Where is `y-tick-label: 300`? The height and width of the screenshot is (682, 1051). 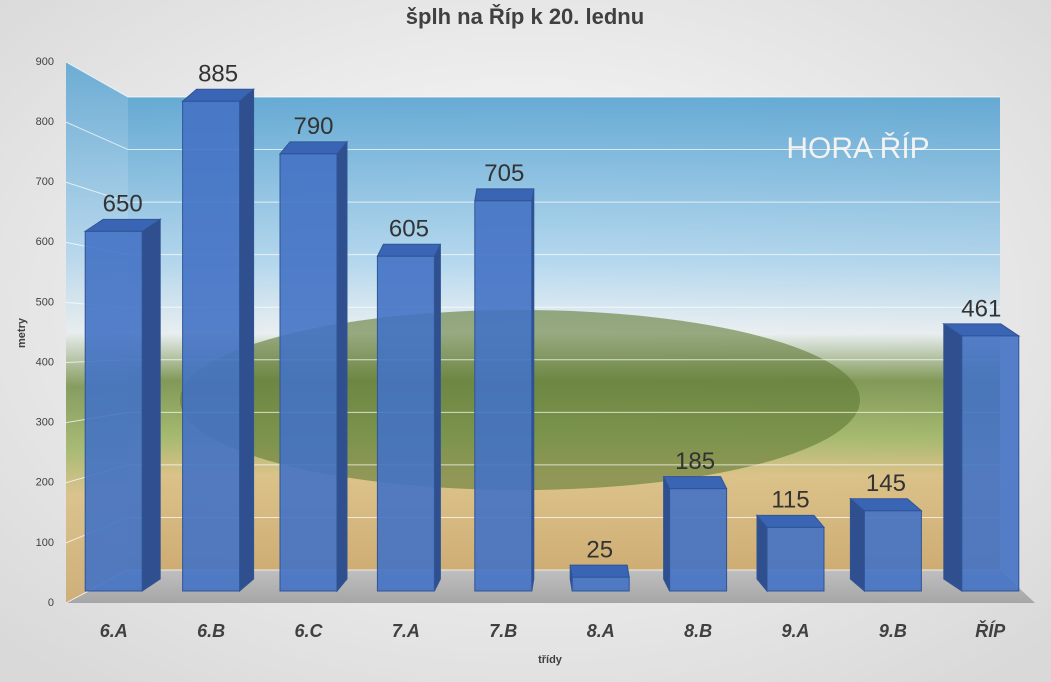
y-tick-label: 300 is located at coordinates (45, 423).